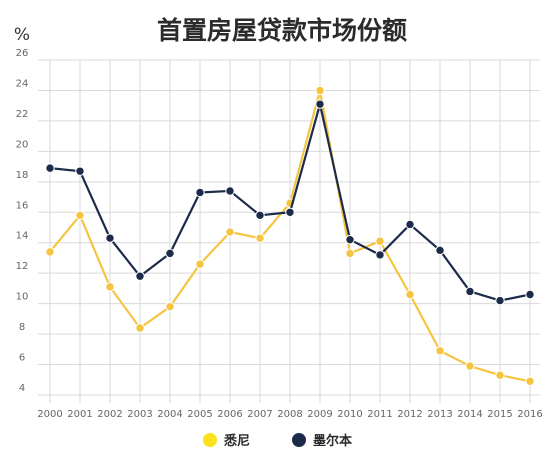 This screenshot has height=459, width=550. What do you see at coordinates (499, 414) in the screenshot?
I see `x-tick-label: 2015` at bounding box center [499, 414].